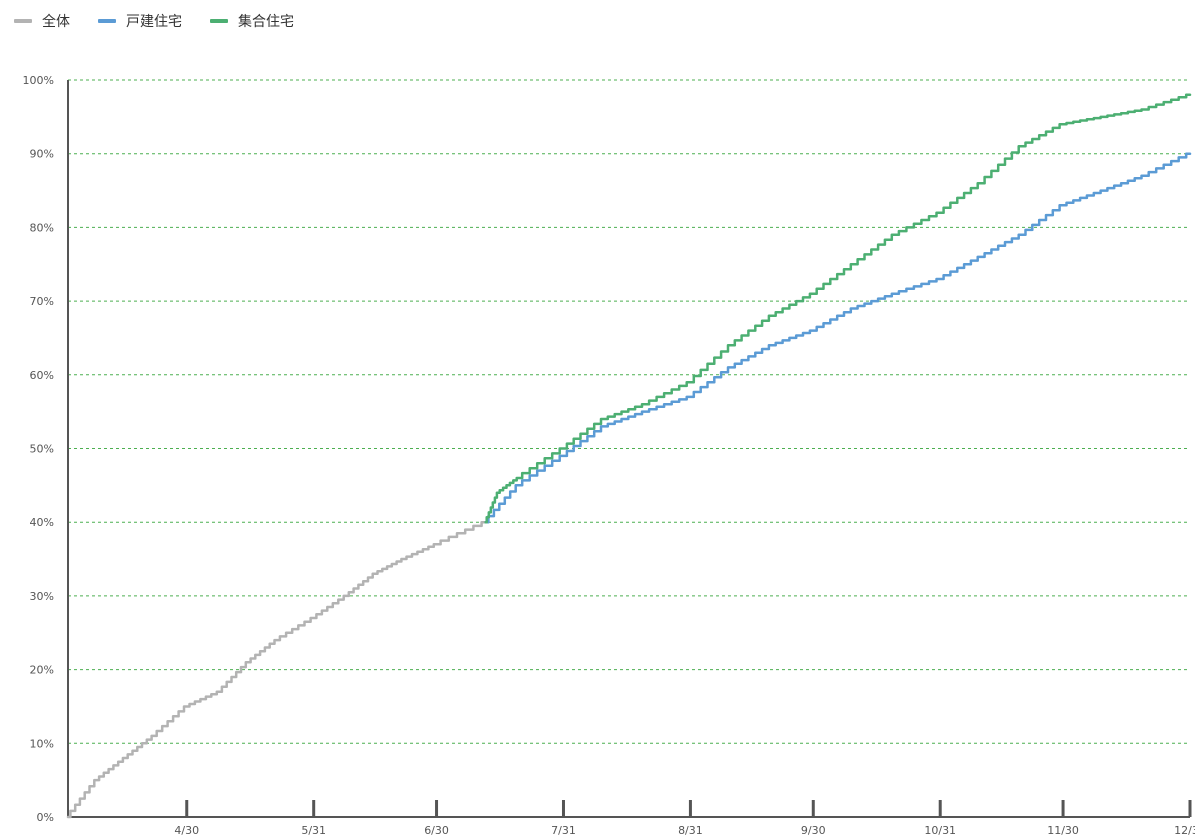 This screenshot has height=838, width=1195. What do you see at coordinates (276, 669) in the screenshot?
I see `series-line-all` at bounding box center [276, 669].